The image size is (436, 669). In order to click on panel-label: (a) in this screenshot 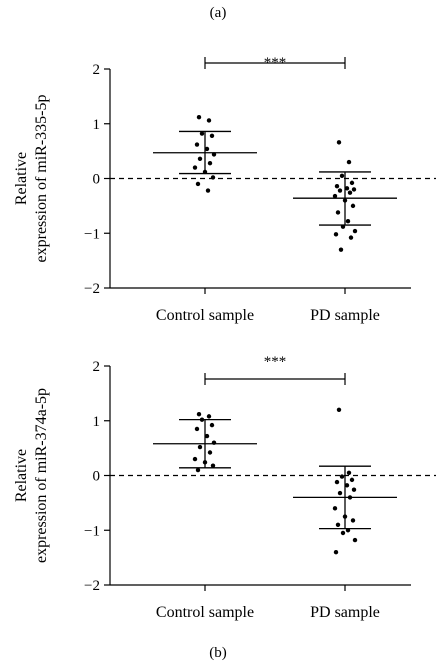, I will do `click(218, 13)`.